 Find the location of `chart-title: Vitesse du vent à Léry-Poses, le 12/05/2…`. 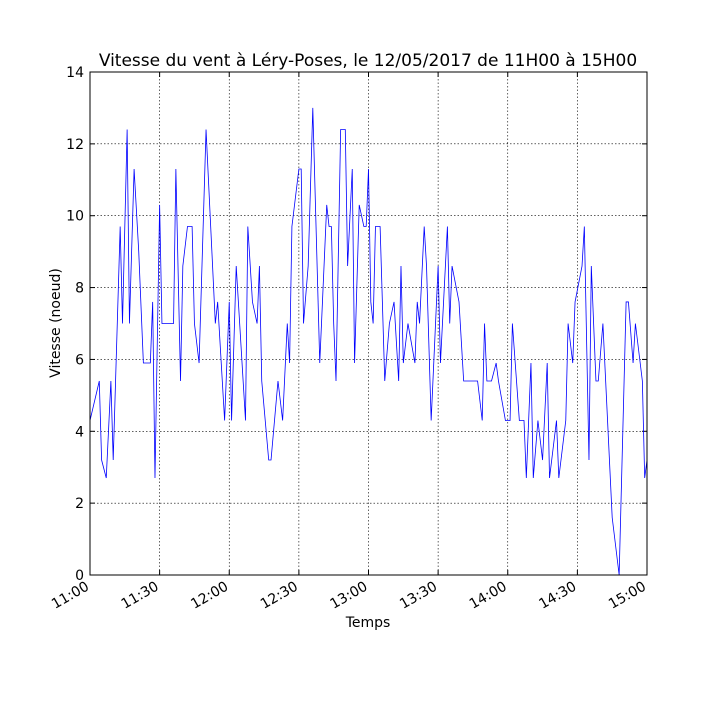

chart-title: Vitesse du vent à Léry-Poses, le 12/05/2… is located at coordinates (368, 61).